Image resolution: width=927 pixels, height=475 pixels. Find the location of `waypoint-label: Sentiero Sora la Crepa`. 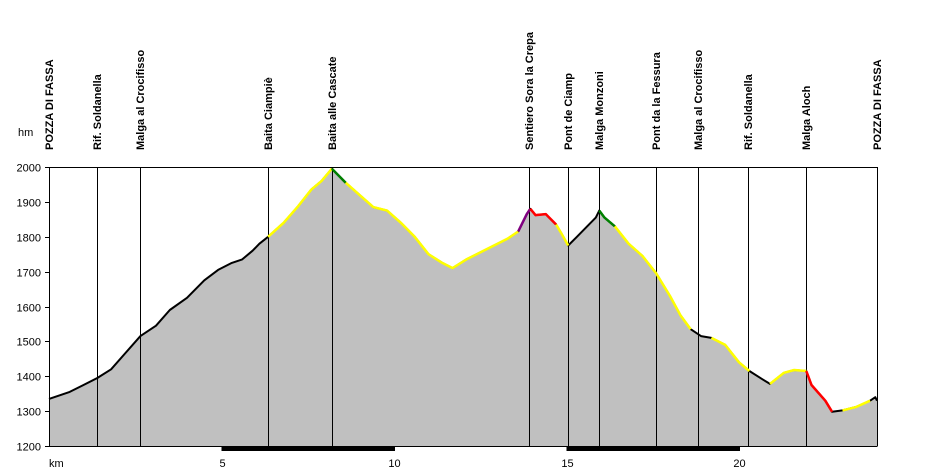

waypoint-label: Sentiero Sora la Crepa is located at coordinates (530, 90).